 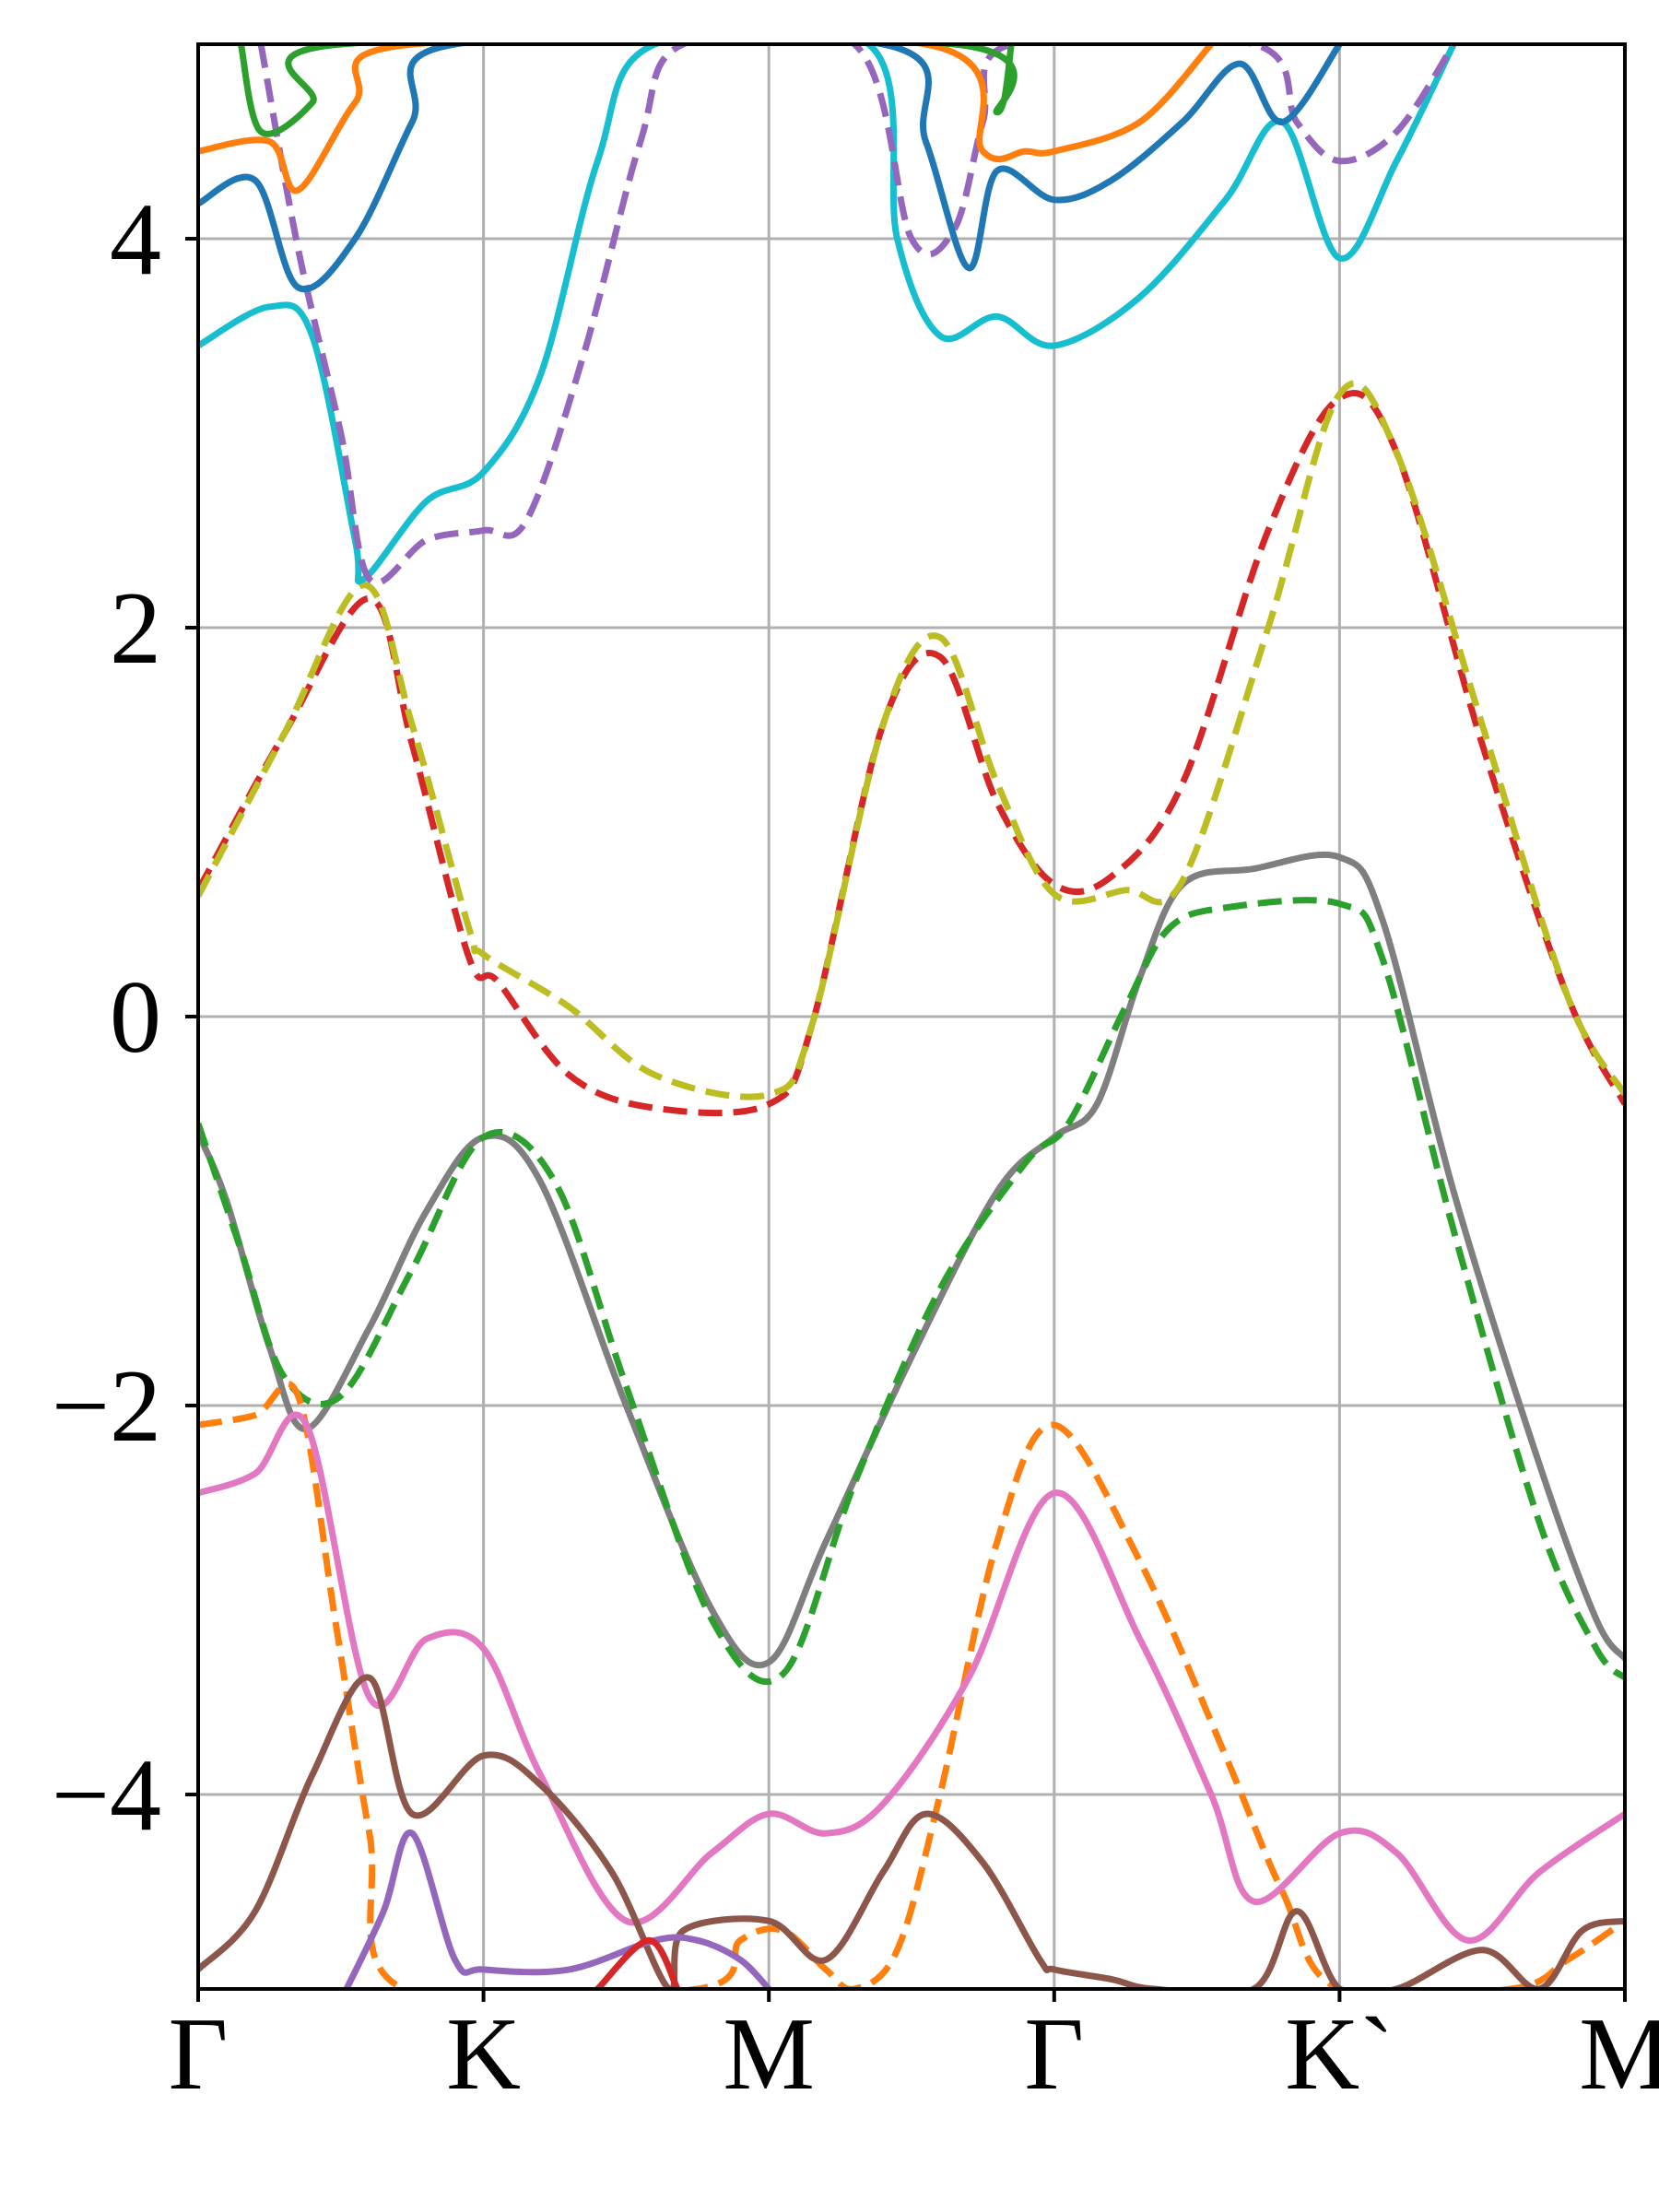 What do you see at coordinates (106, 1406) in the screenshot?
I see `y-tick-label-1: −2` at bounding box center [106, 1406].